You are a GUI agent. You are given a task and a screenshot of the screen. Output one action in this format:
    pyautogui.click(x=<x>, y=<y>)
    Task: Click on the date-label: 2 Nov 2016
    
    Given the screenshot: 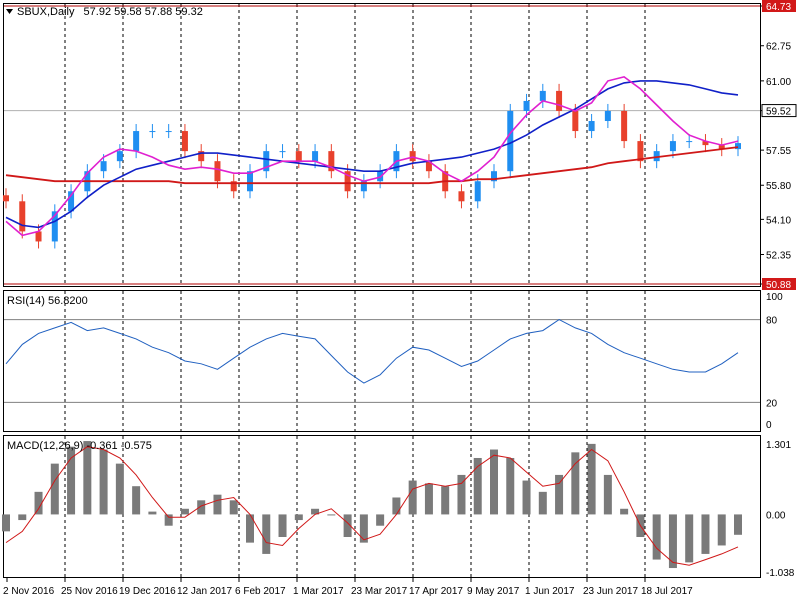 What is the action you would take?
    pyautogui.click(x=29, y=591)
    